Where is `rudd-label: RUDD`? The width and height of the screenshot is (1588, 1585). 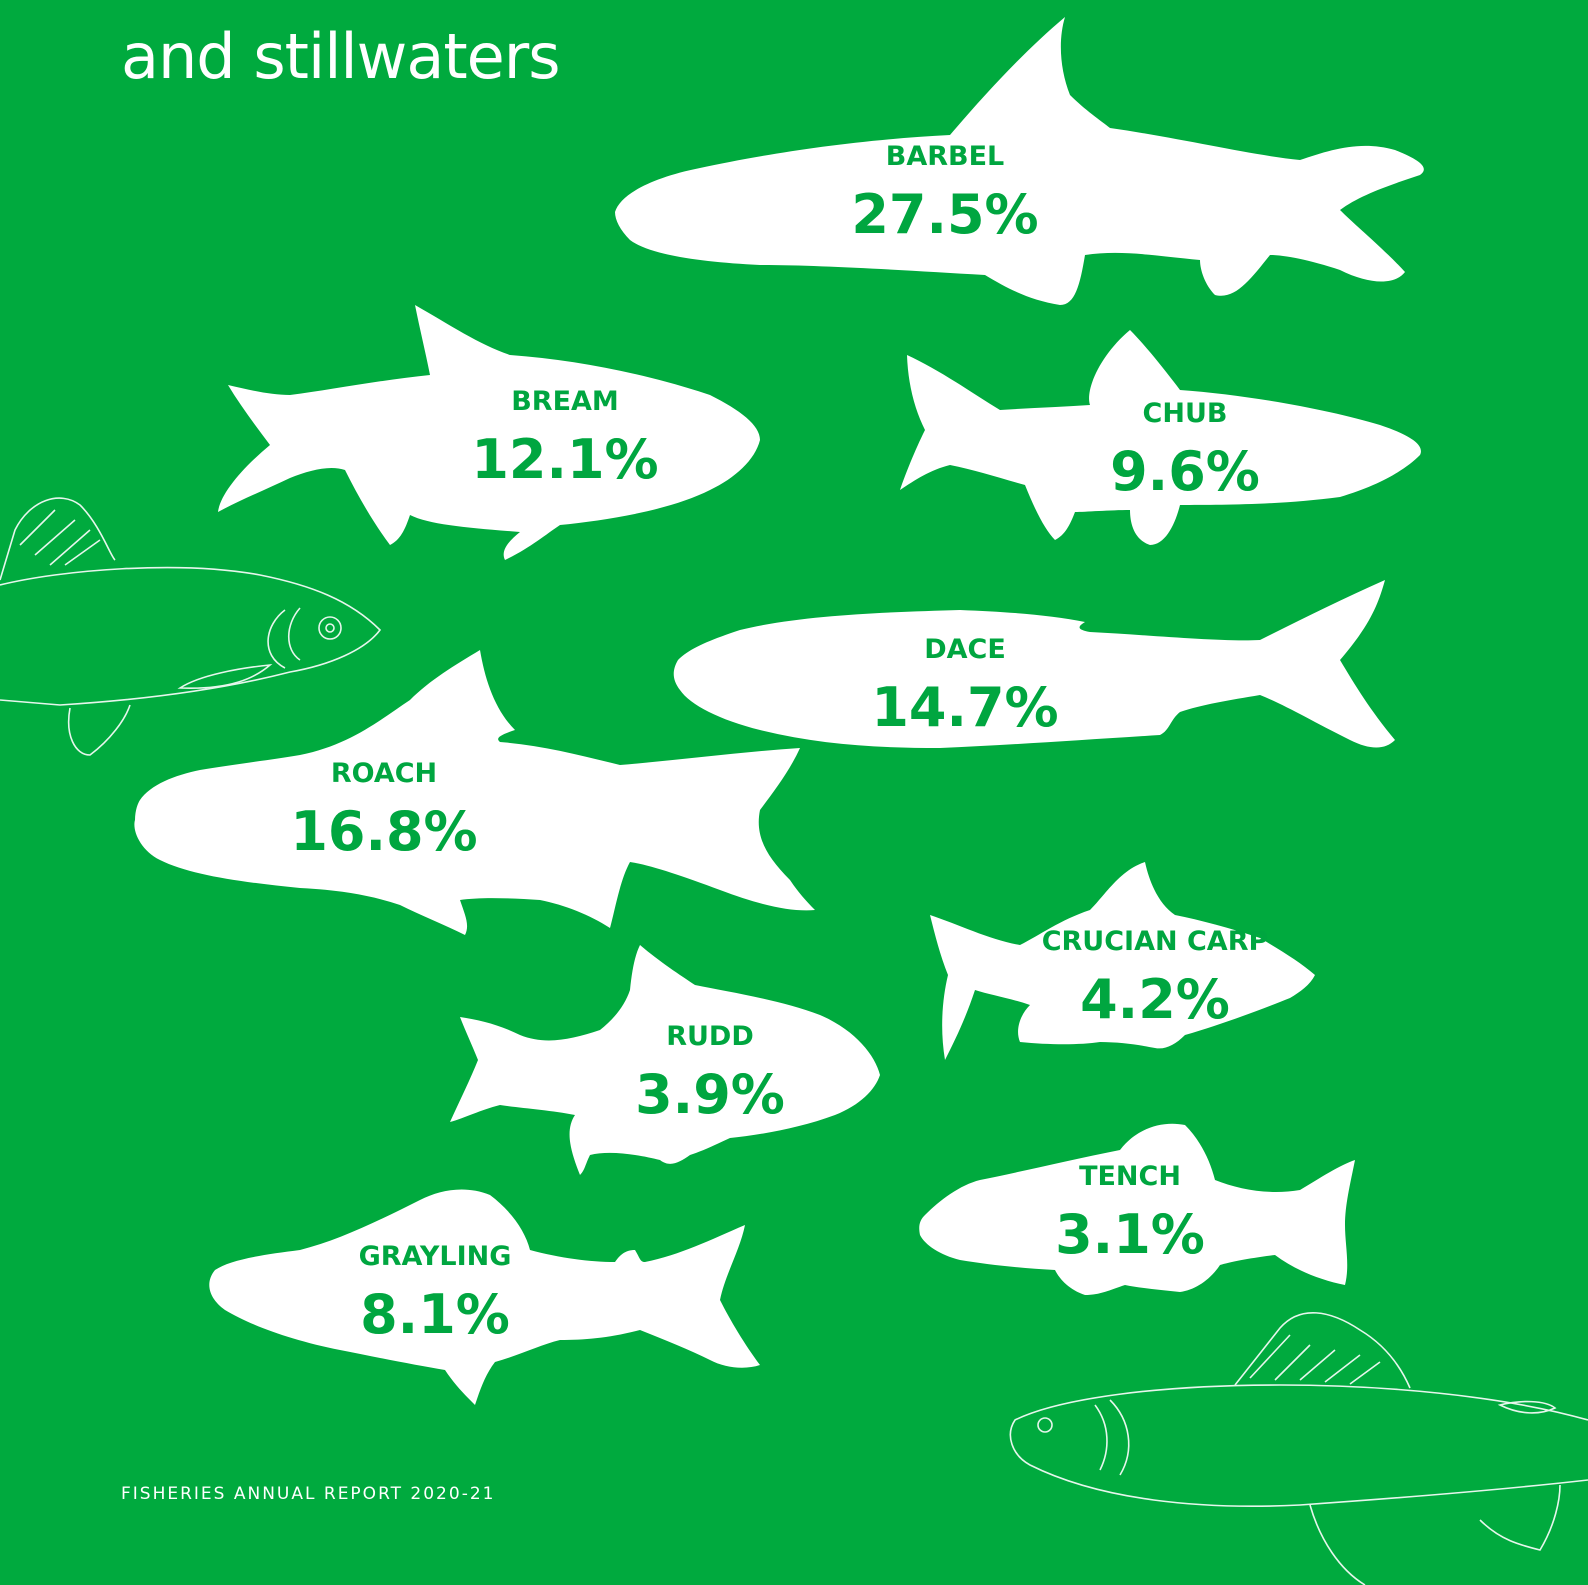 rudd-label: RUDD is located at coordinates (710, 1036).